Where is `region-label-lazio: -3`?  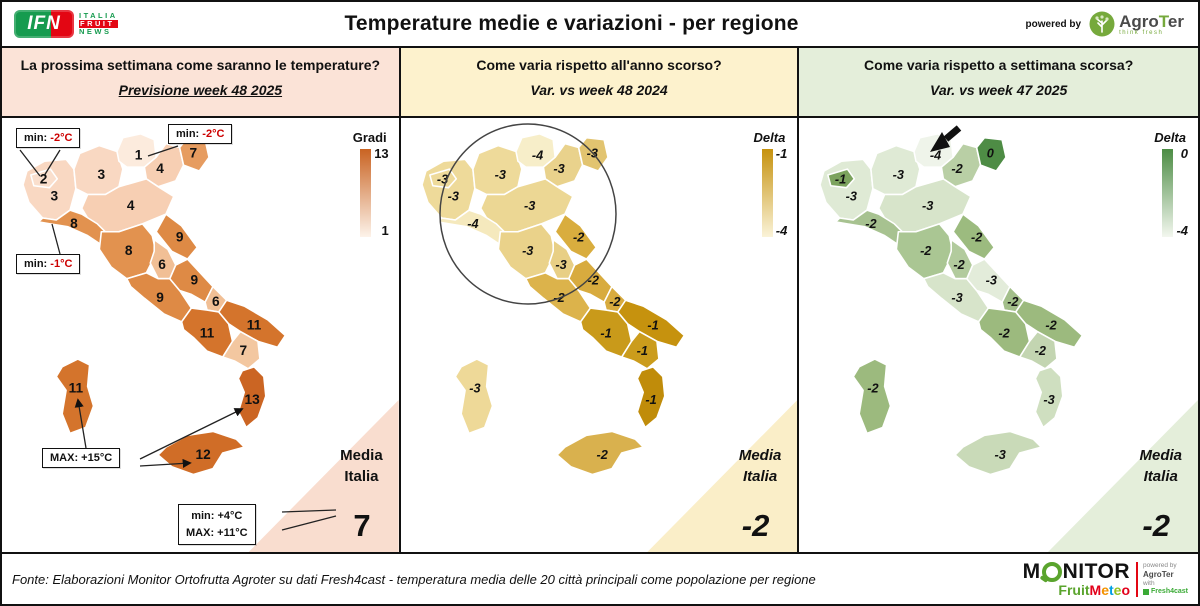 region-label-lazio: -3 is located at coordinates (957, 297).